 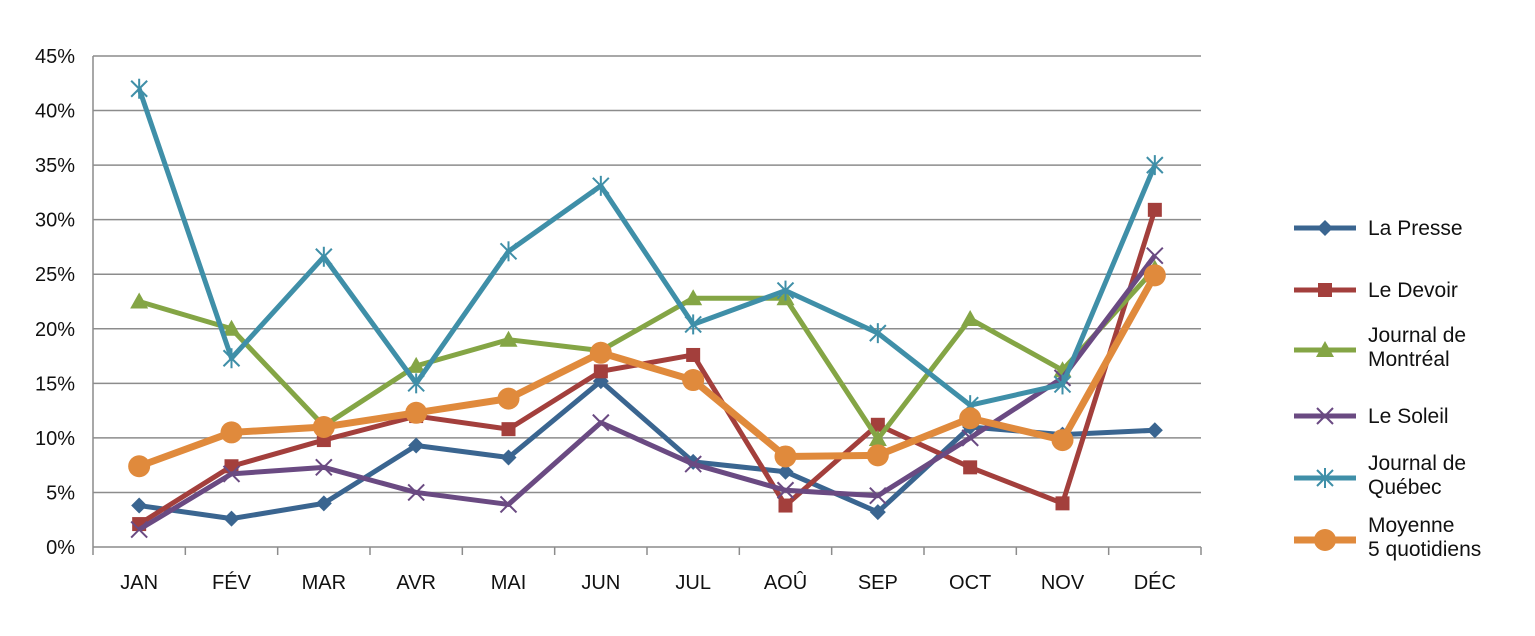 What do you see at coordinates (1063, 583) in the screenshot?
I see `x-tick-label: NOV` at bounding box center [1063, 583].